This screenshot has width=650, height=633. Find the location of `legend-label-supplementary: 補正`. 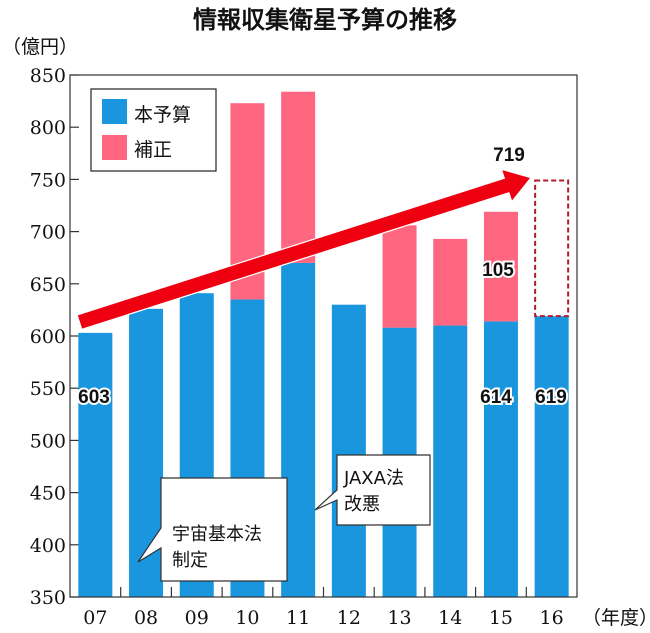

legend-label-supplementary: 補正 is located at coordinates (153, 150).